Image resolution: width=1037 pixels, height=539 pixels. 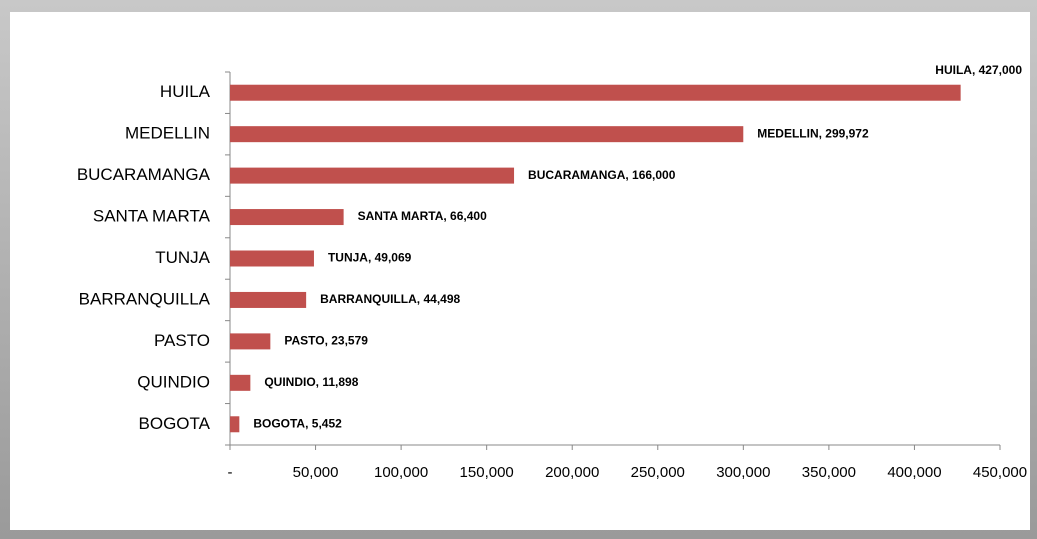 I want to click on data-label: TUNJA, 49,069, so click(x=370, y=258).